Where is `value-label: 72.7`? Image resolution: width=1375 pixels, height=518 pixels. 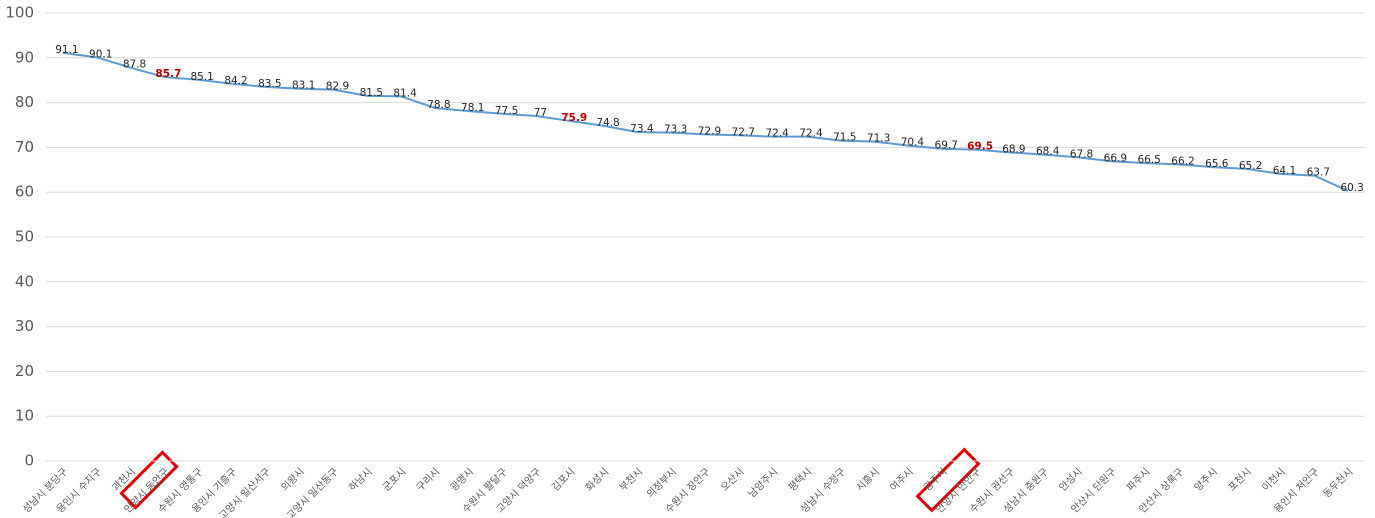 value-label: 72.7 is located at coordinates (743, 132).